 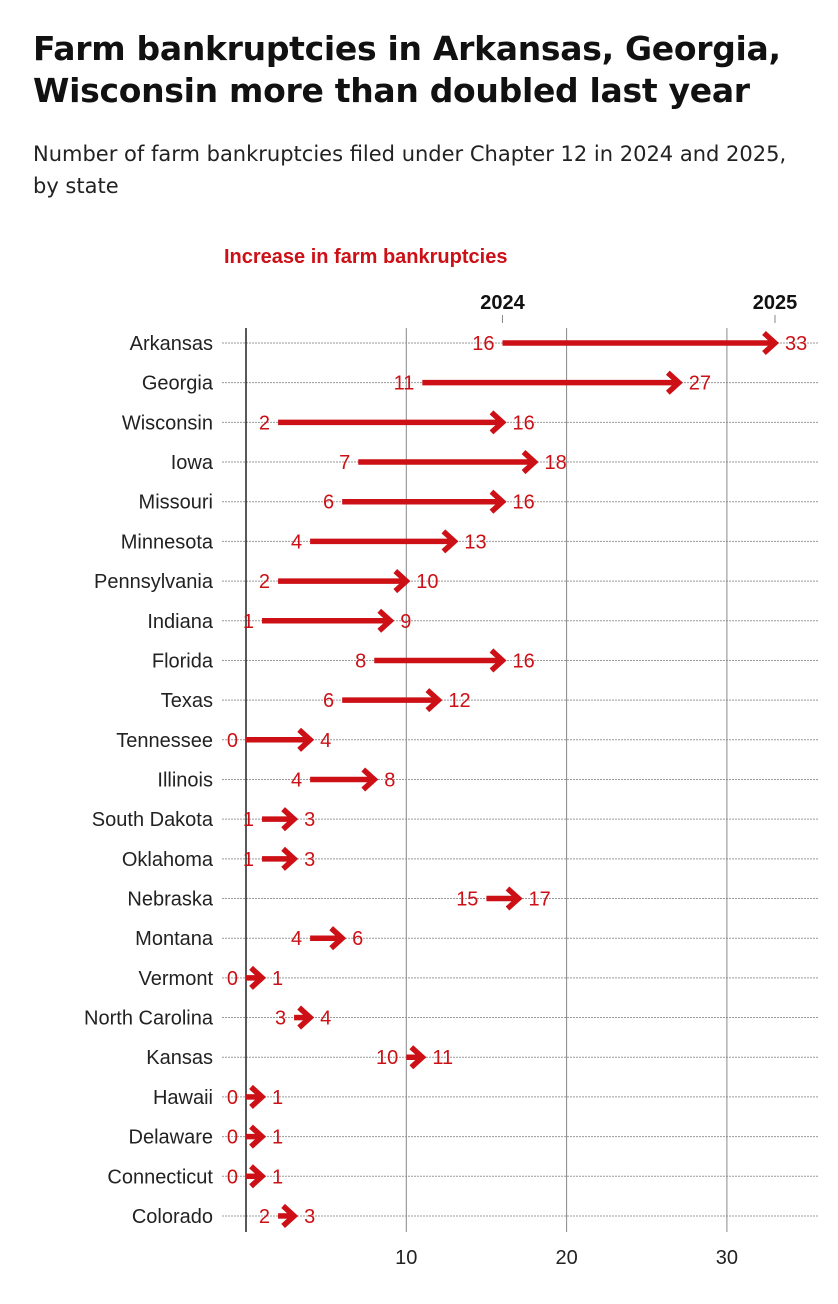 What do you see at coordinates (365, 257) in the screenshot?
I see `legend-label: Increase in farm bankruptcies` at bounding box center [365, 257].